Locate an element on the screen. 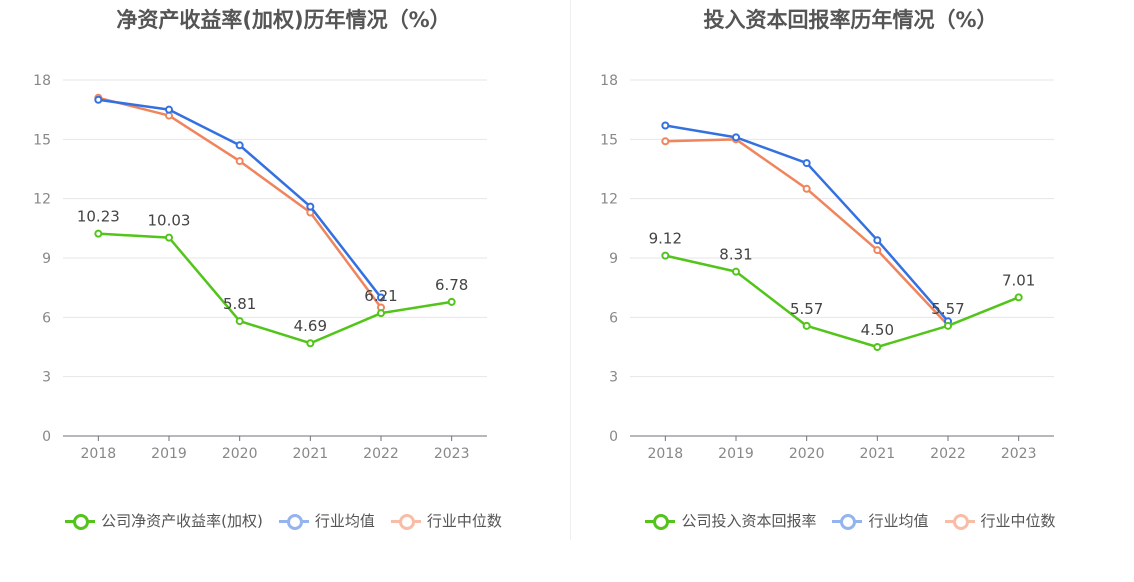 The image size is (1134, 582). data-label: 5.81 is located at coordinates (239, 304).